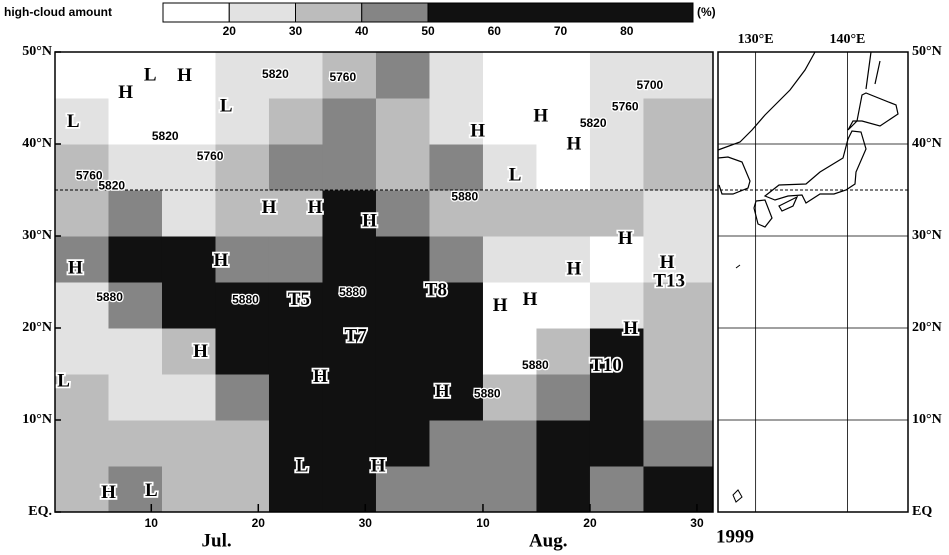  What do you see at coordinates (366, 523) in the screenshot?
I see `x-tick-label: 30` at bounding box center [366, 523].